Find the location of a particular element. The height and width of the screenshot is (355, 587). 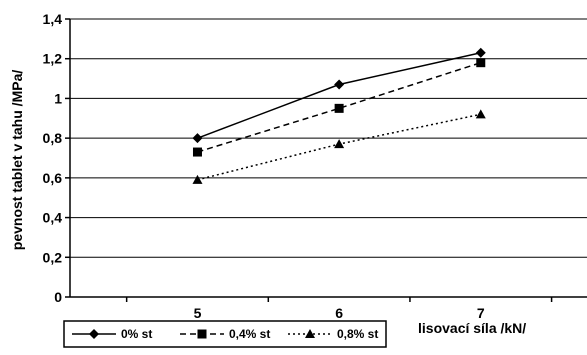

legend-item-3: 0,8% st is located at coordinates (333, 334).